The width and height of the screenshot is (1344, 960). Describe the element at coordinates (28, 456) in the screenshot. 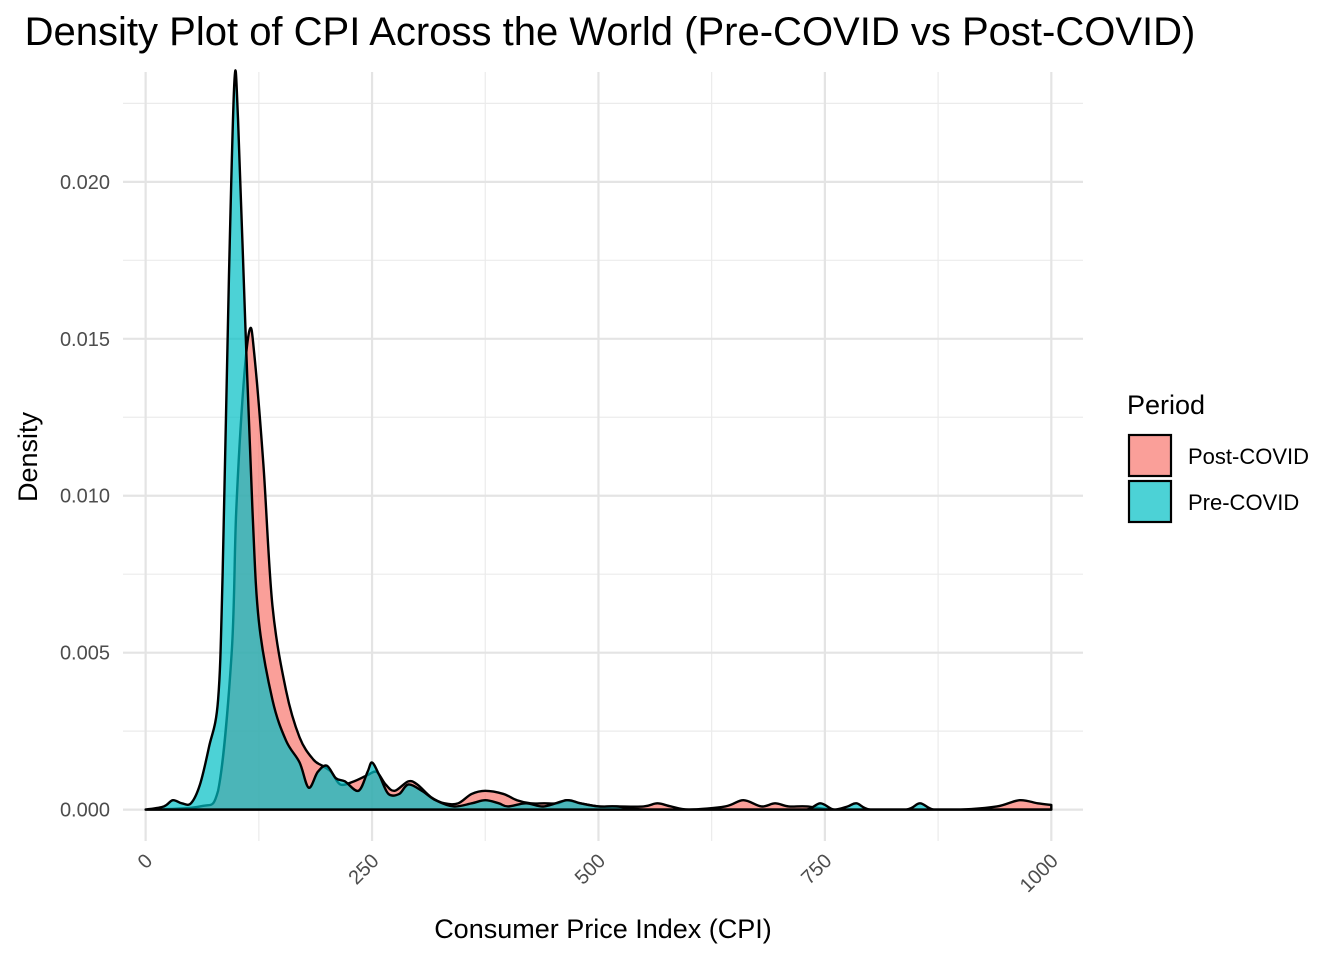

I see `y-axis-label: Density` at that location.